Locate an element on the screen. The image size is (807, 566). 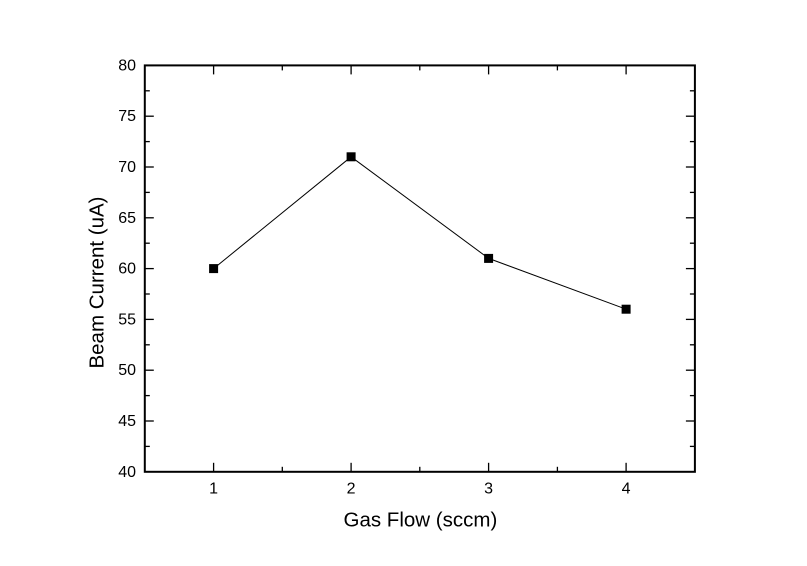
svg-text: Gas Flow (sccm) is located at coordinates (421, 519).